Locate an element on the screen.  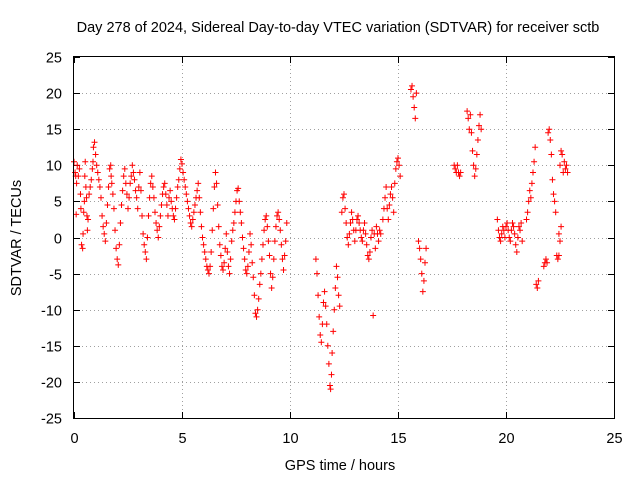
x-tick-label: 5 is located at coordinates (182, 439).